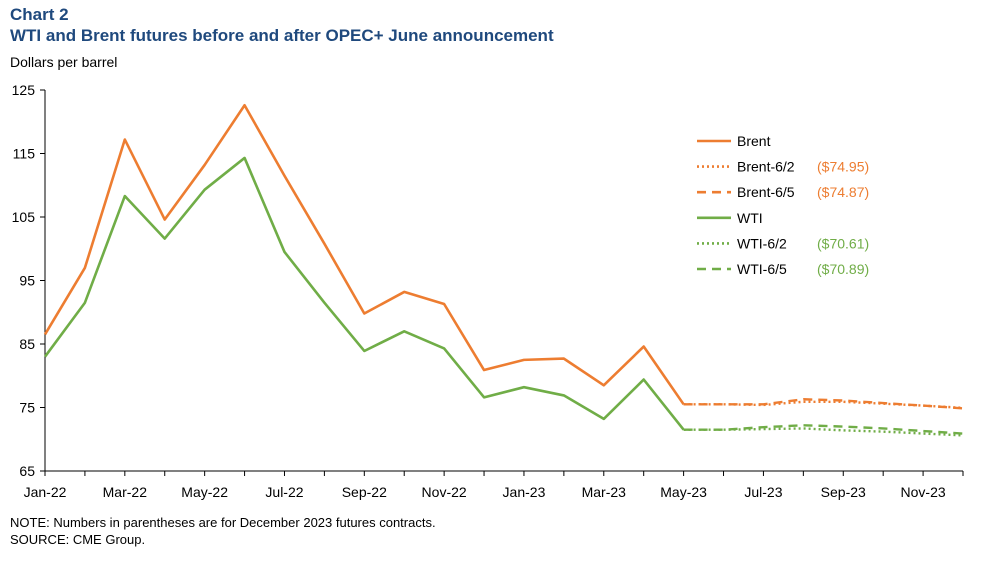 The width and height of the screenshot is (997, 565). I want to click on x-tick-label: Mar-23, so click(604, 492).